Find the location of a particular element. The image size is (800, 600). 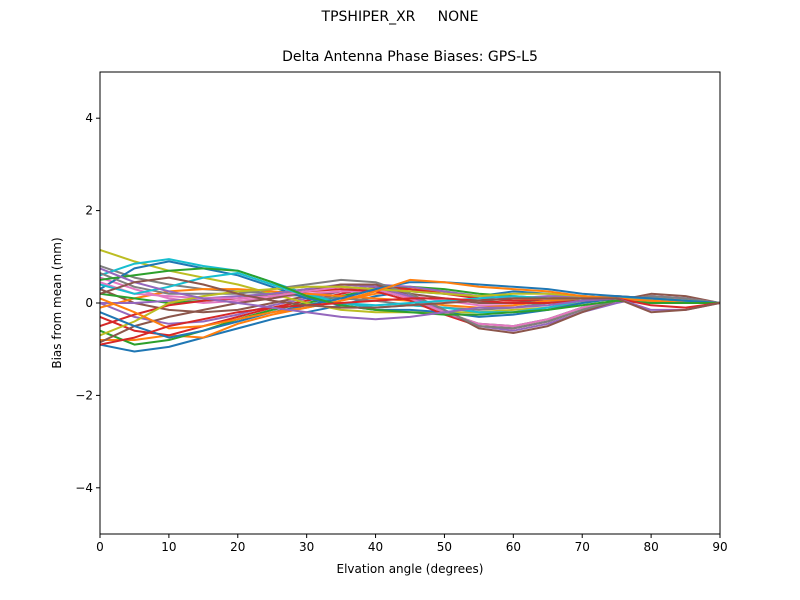

x-tick-label: 90 is located at coordinates (719, 547).